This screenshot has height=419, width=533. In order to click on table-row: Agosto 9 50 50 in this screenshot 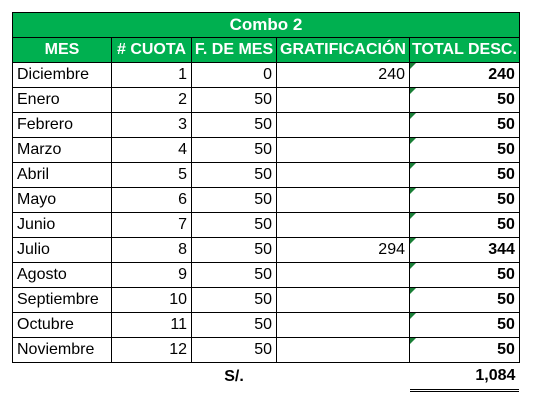, I will do `click(266, 275)`.